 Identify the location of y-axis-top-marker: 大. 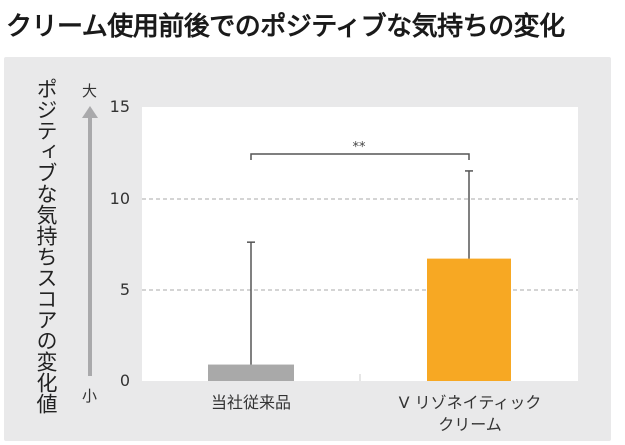
(90, 91).